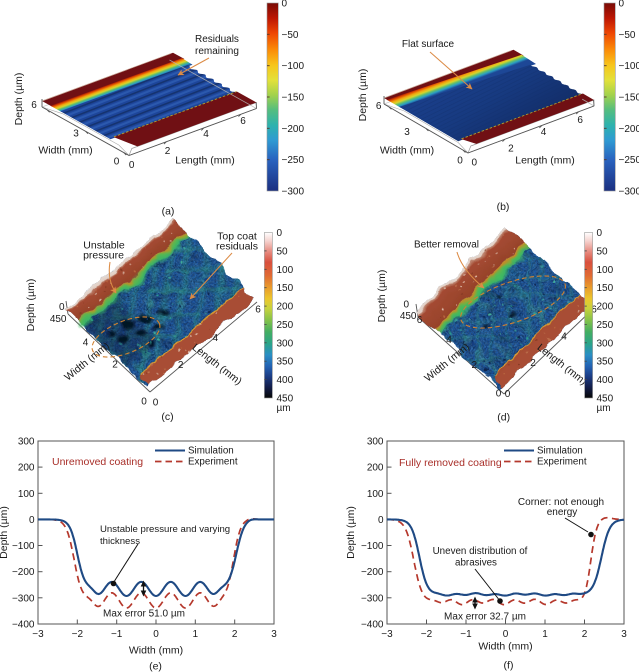 The image size is (639, 672). What do you see at coordinates (503, 207) in the screenshot?
I see `svg-text: (b)` at bounding box center [503, 207].